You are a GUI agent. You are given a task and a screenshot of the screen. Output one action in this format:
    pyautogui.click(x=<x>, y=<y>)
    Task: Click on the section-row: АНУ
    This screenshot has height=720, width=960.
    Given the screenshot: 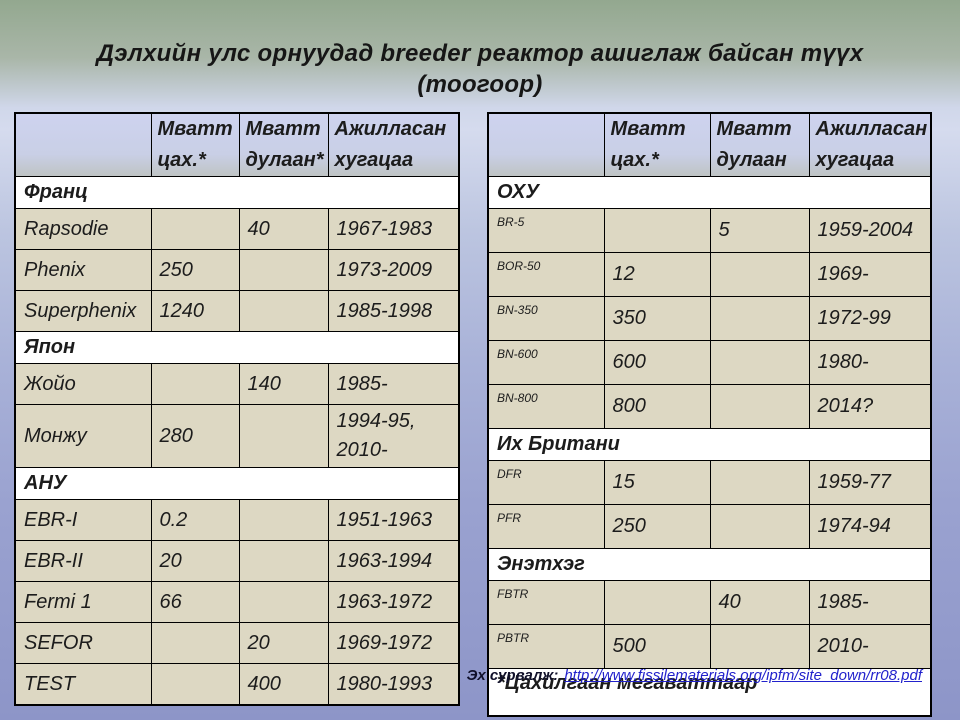 What is the action you would take?
    pyautogui.click(x=237, y=483)
    